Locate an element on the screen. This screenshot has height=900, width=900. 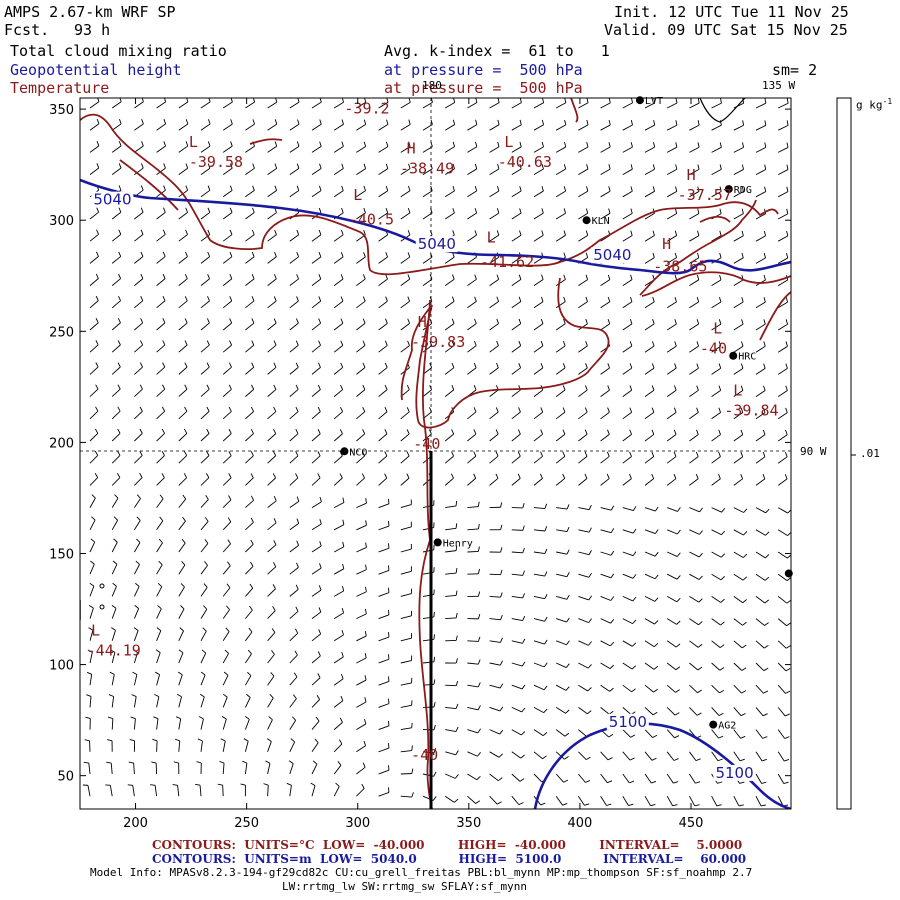
temperature-label: -39.84 is located at coordinates (751, 411).